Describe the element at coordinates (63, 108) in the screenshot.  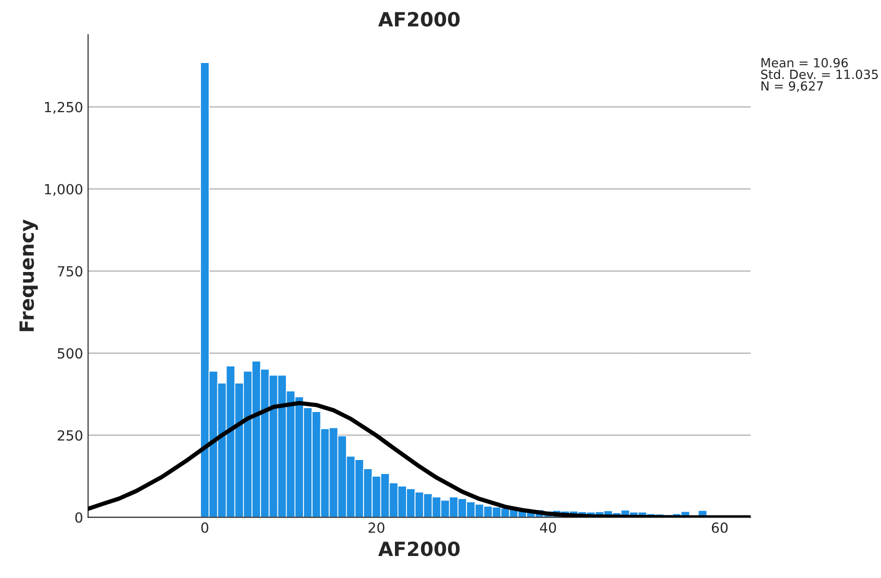
I see `y-tick-label: 1,250` at that location.